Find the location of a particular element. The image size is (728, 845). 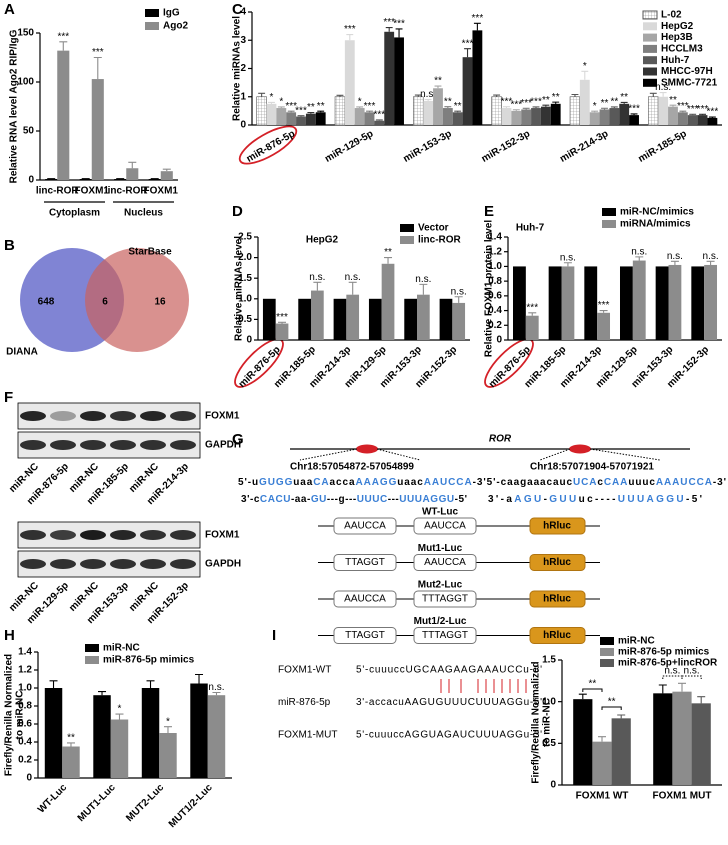

y-tick-label: 2 is located at coordinates (243, 68).